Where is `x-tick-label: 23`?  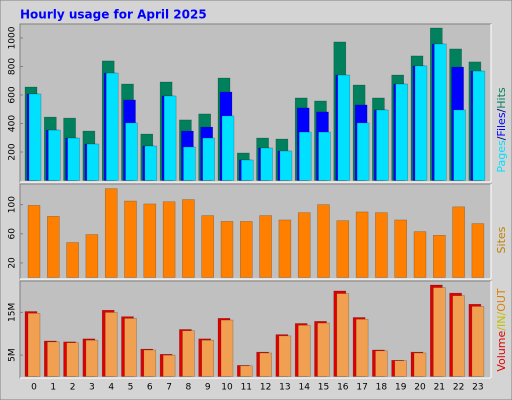
x-tick-label: 23 is located at coordinates (477, 388).